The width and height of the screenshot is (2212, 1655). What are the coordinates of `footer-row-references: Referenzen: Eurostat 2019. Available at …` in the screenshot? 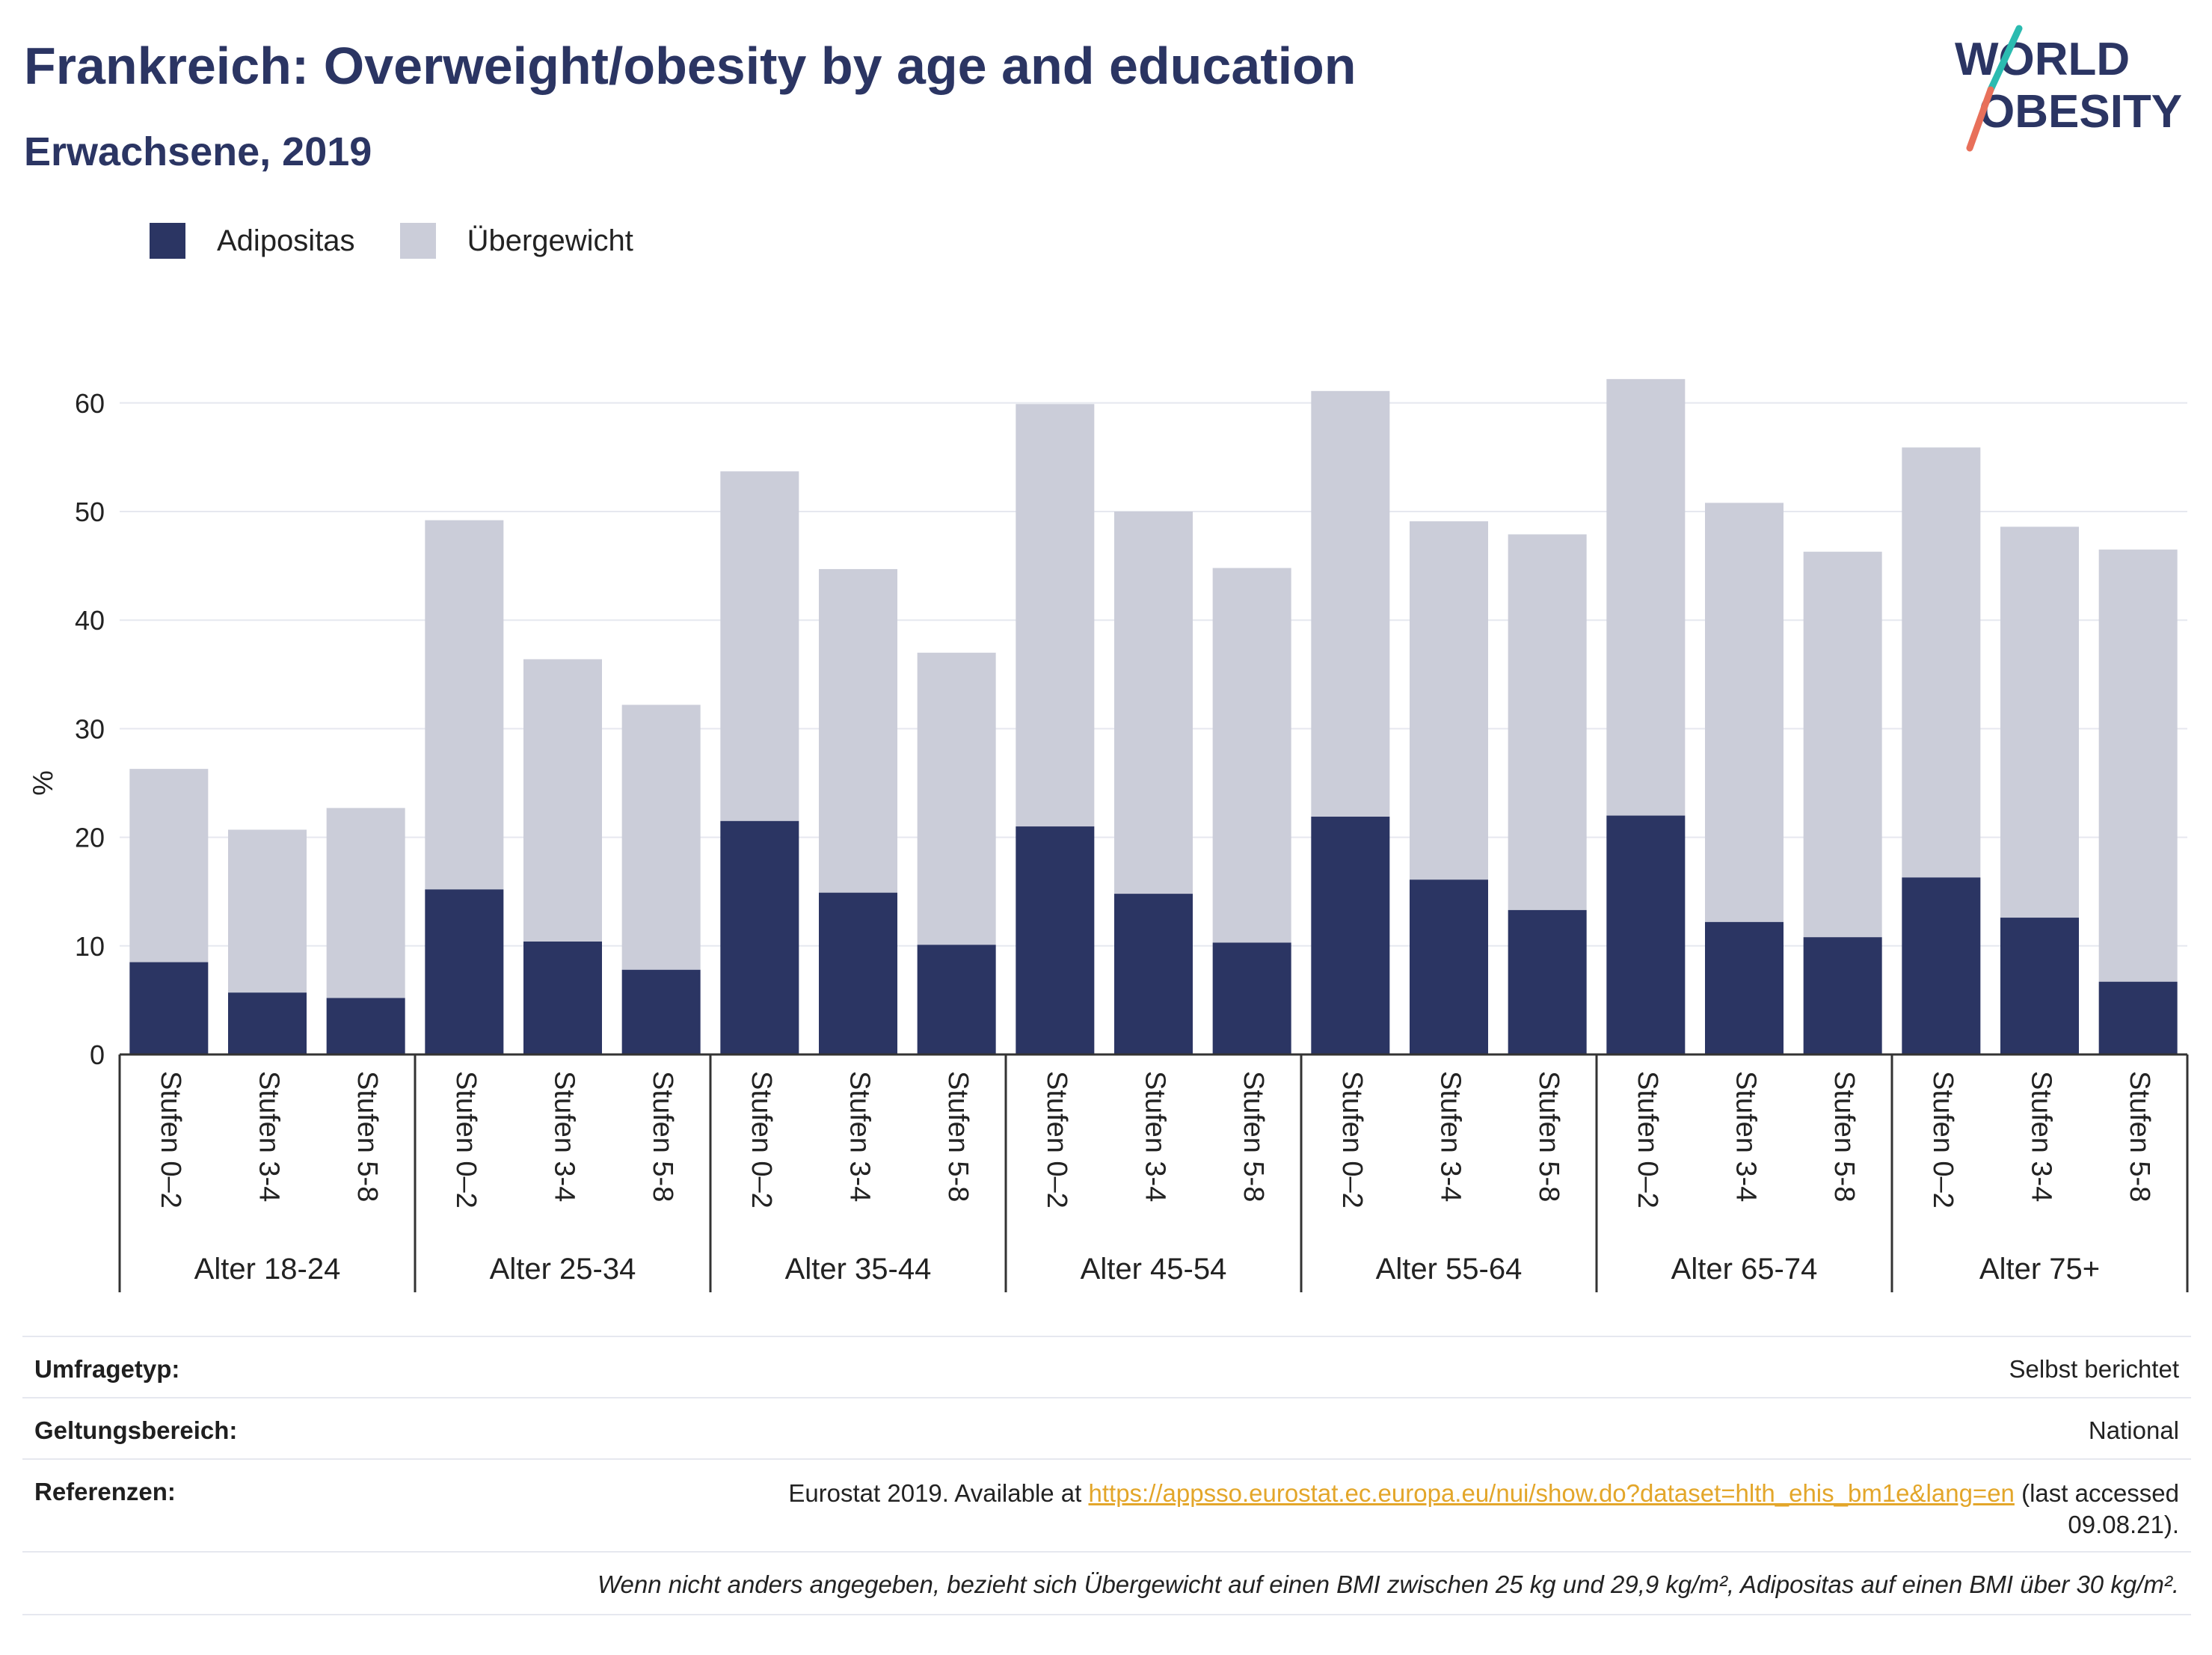 It's located at (1106, 1505).